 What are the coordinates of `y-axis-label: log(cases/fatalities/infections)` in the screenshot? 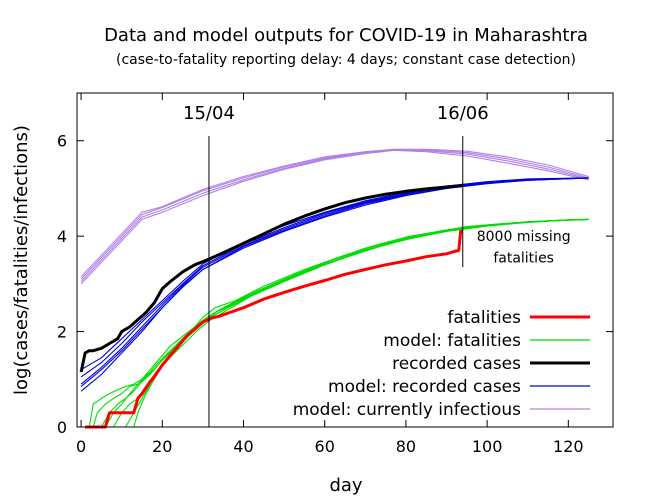 It's located at (21, 260).